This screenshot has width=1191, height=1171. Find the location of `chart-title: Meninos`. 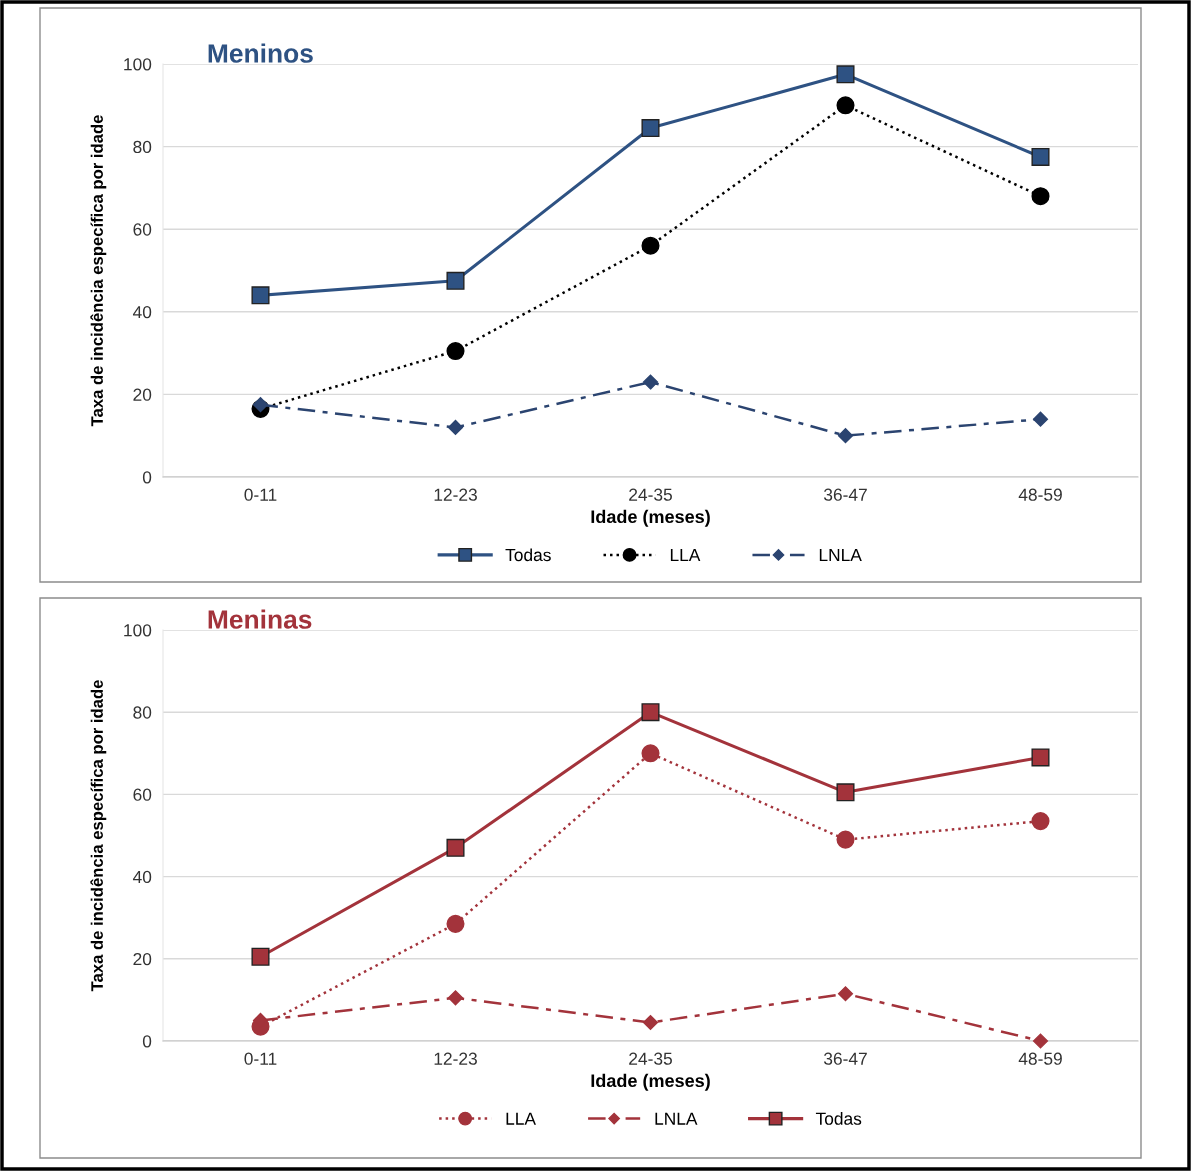

chart-title: Meninos is located at coordinates (260, 53).